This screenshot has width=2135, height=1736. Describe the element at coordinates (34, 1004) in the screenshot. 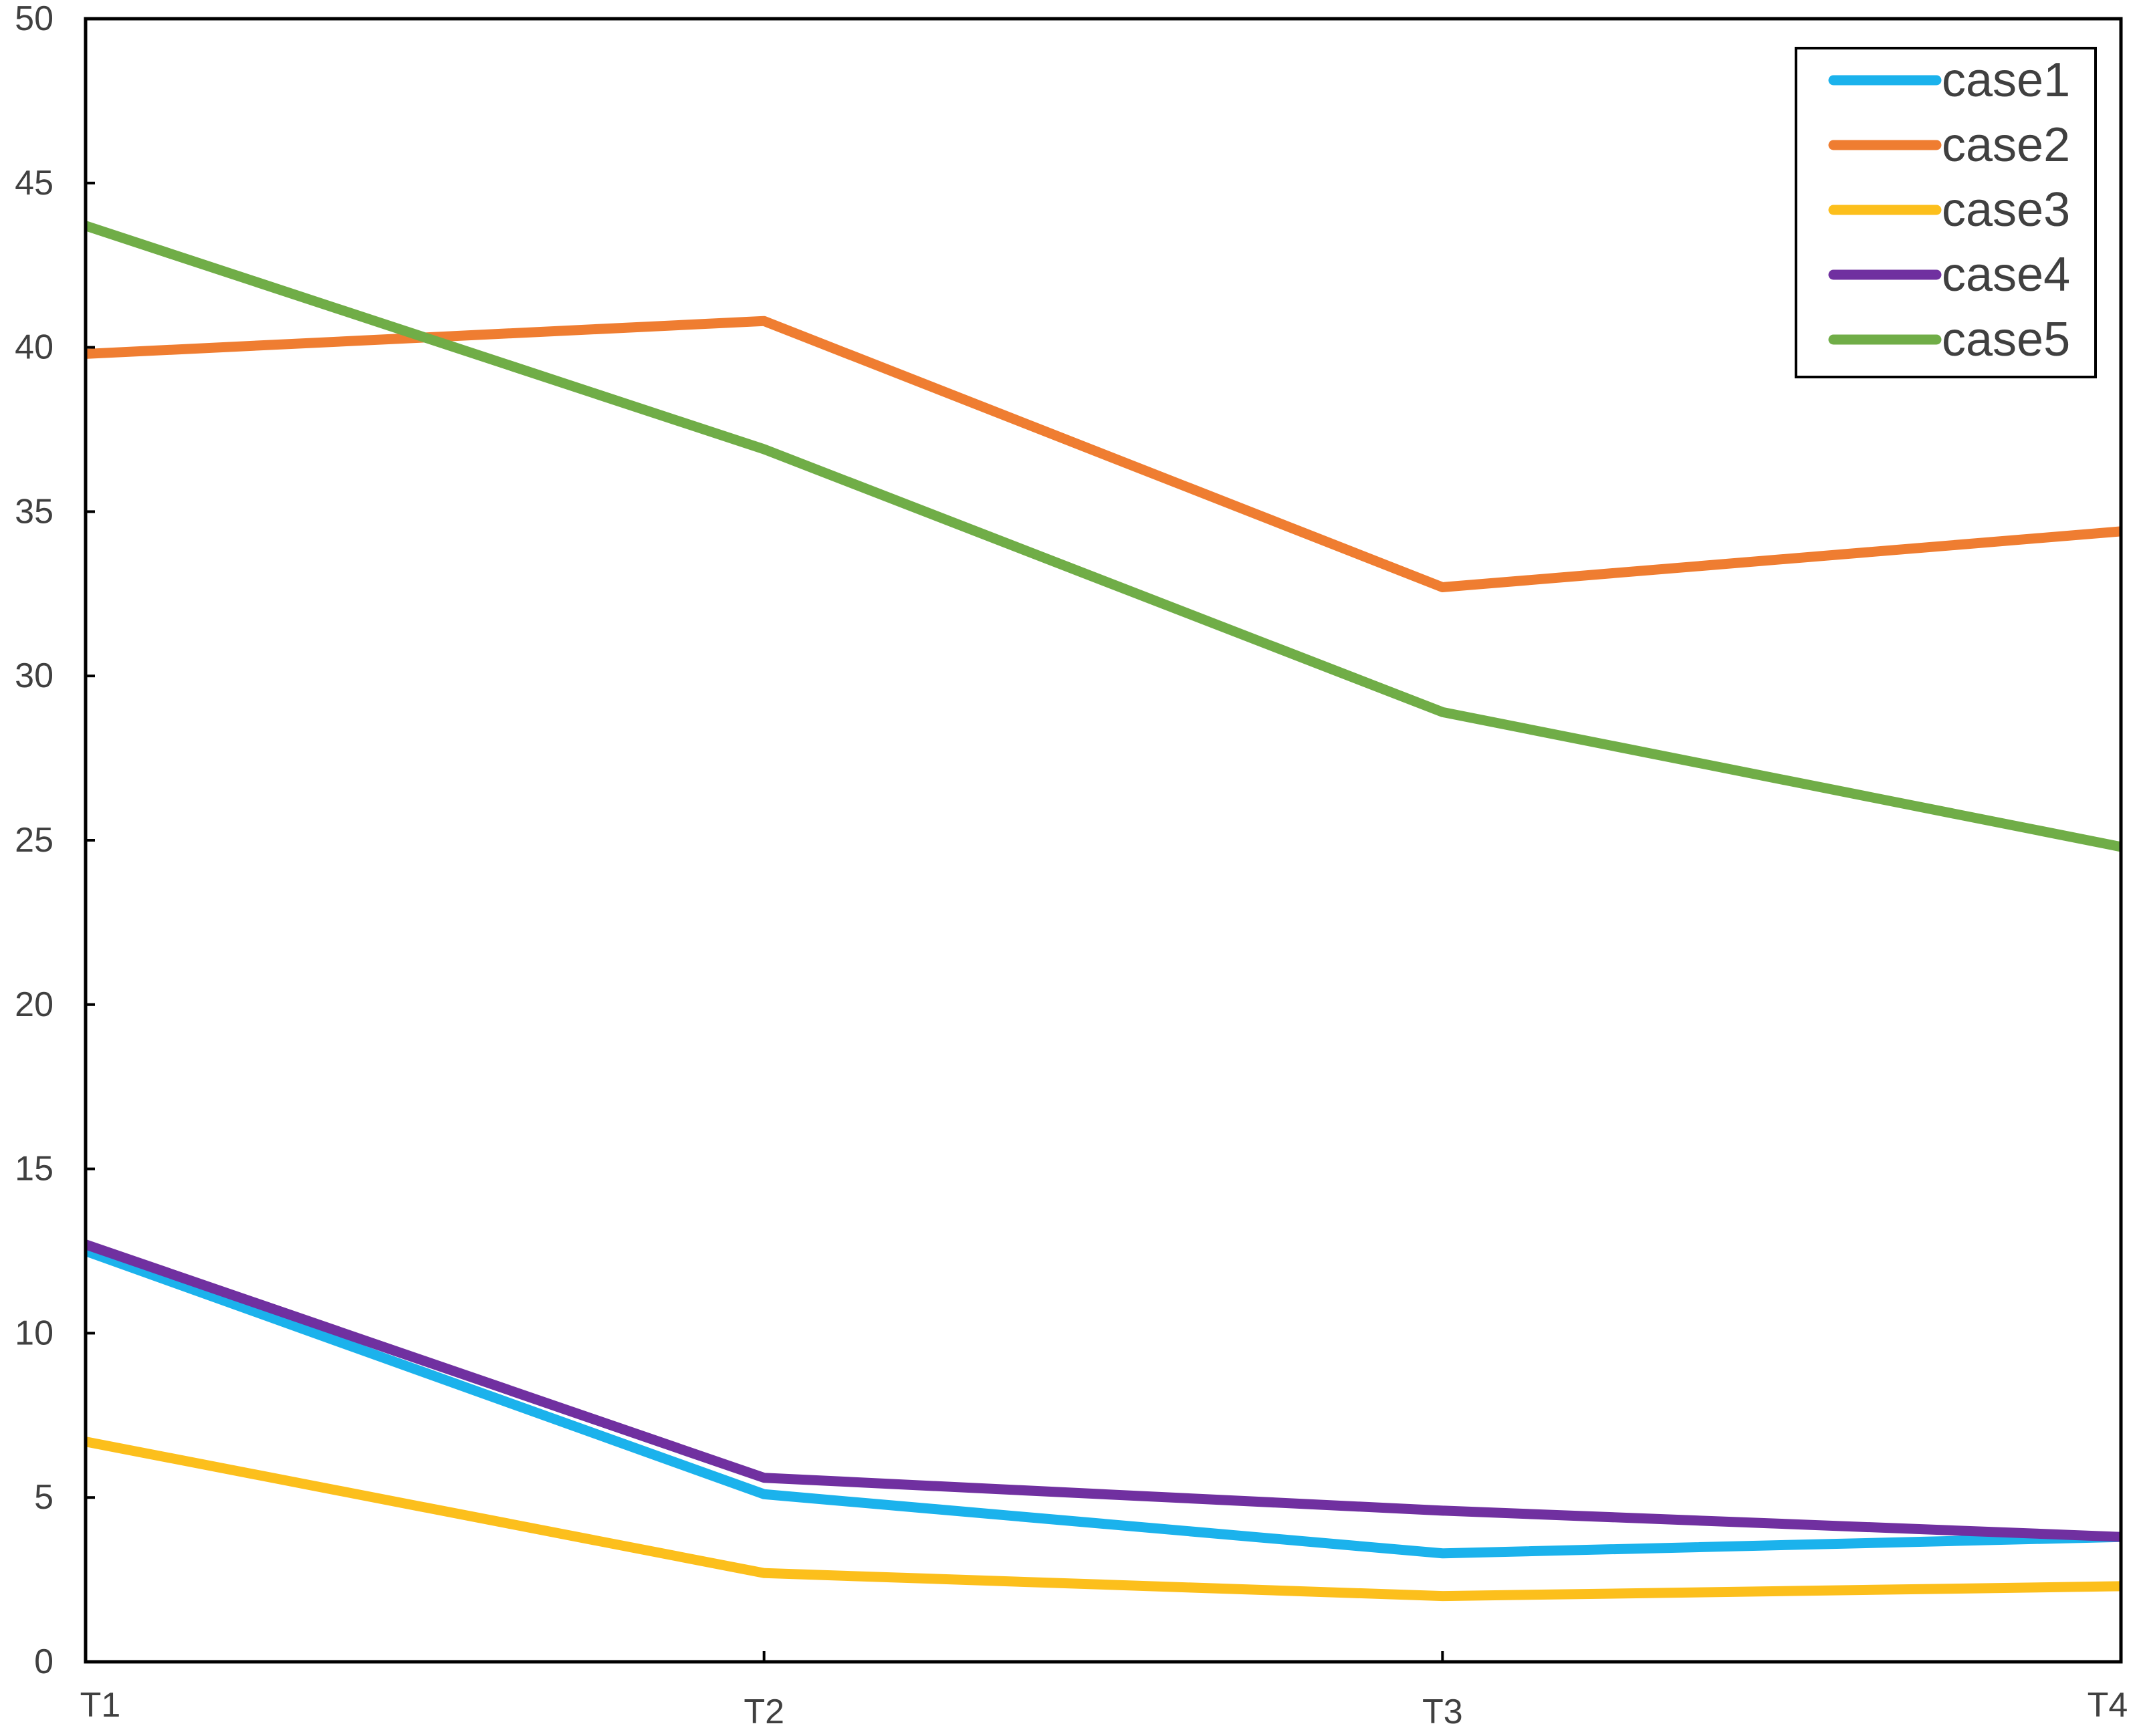

I see `y-tick-label: 20` at that location.